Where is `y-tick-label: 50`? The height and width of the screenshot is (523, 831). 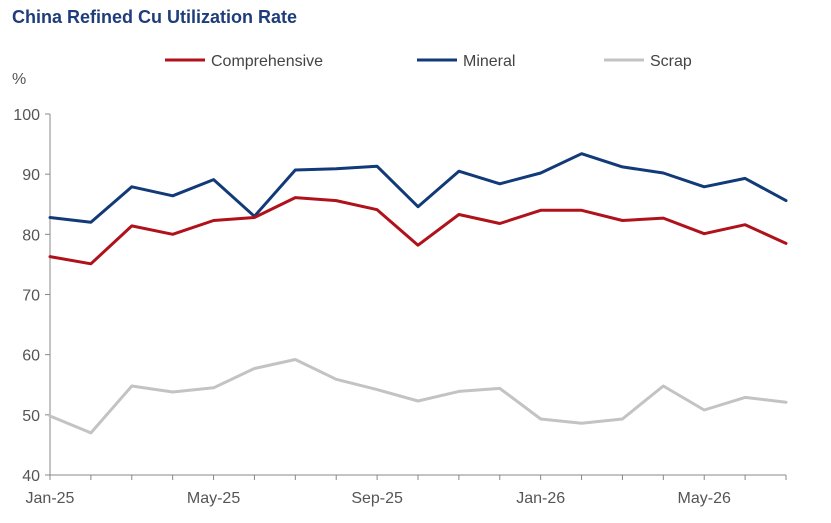
y-tick-label: 50 is located at coordinates (31, 416).